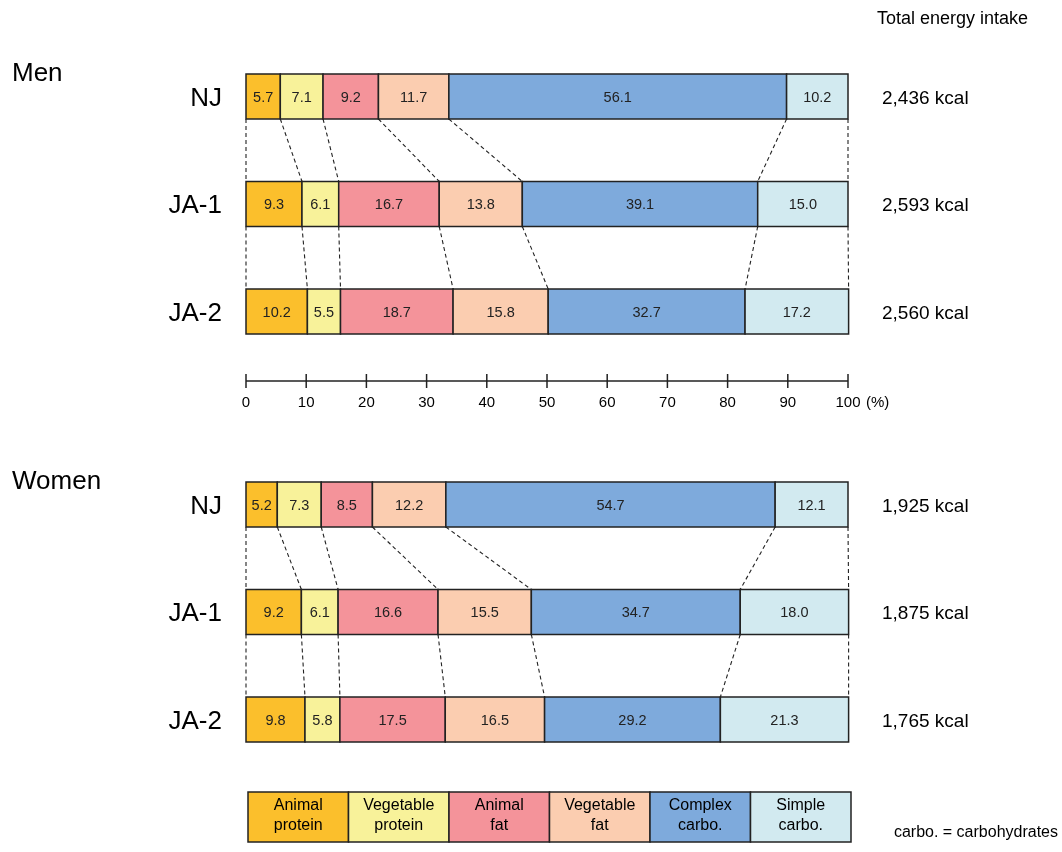  Describe the element at coordinates (246, 401) in the screenshot. I see `x-tick-label: 0` at that location.